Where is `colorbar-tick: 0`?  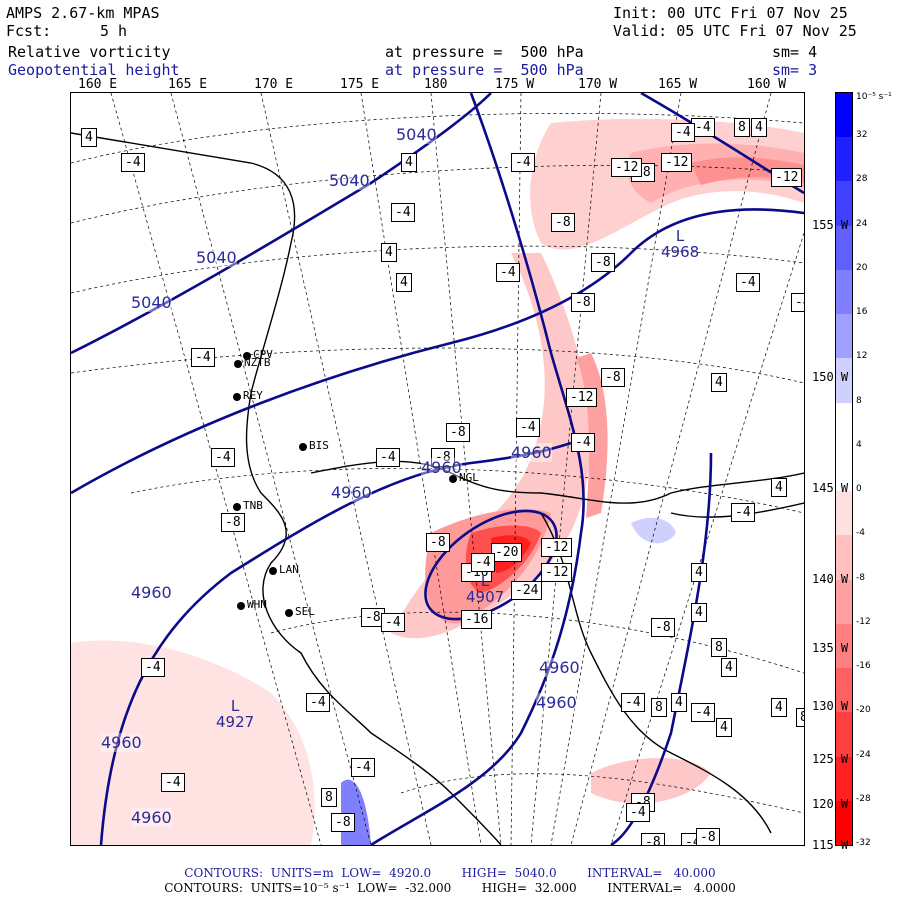 colorbar-tick: 0 is located at coordinates (859, 489).